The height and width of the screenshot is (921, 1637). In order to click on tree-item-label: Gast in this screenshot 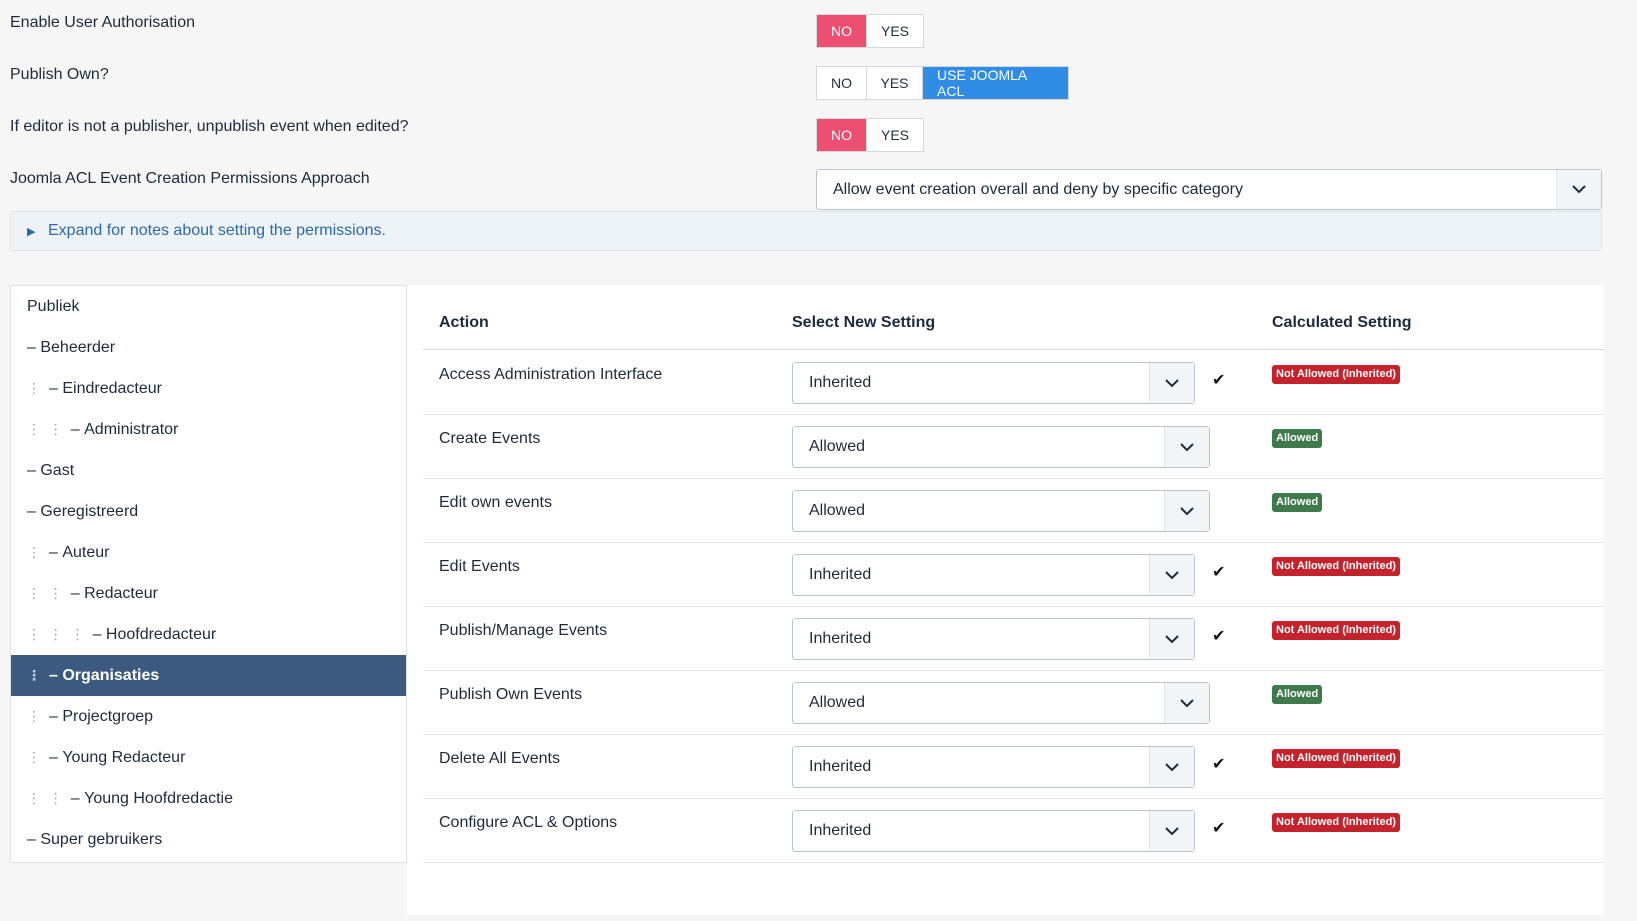, I will do `click(57, 470)`.